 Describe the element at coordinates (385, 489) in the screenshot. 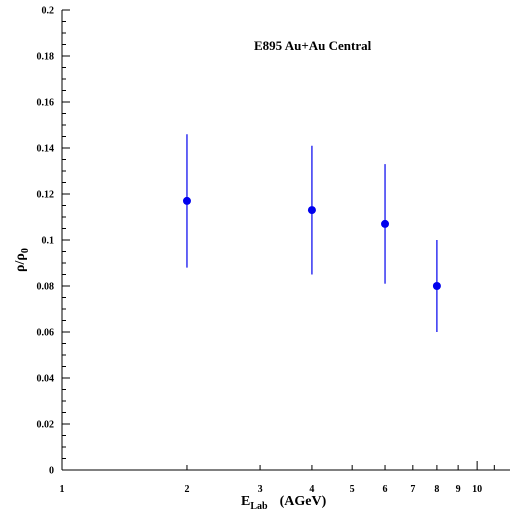

I see `x-tick-label: 6` at that location.